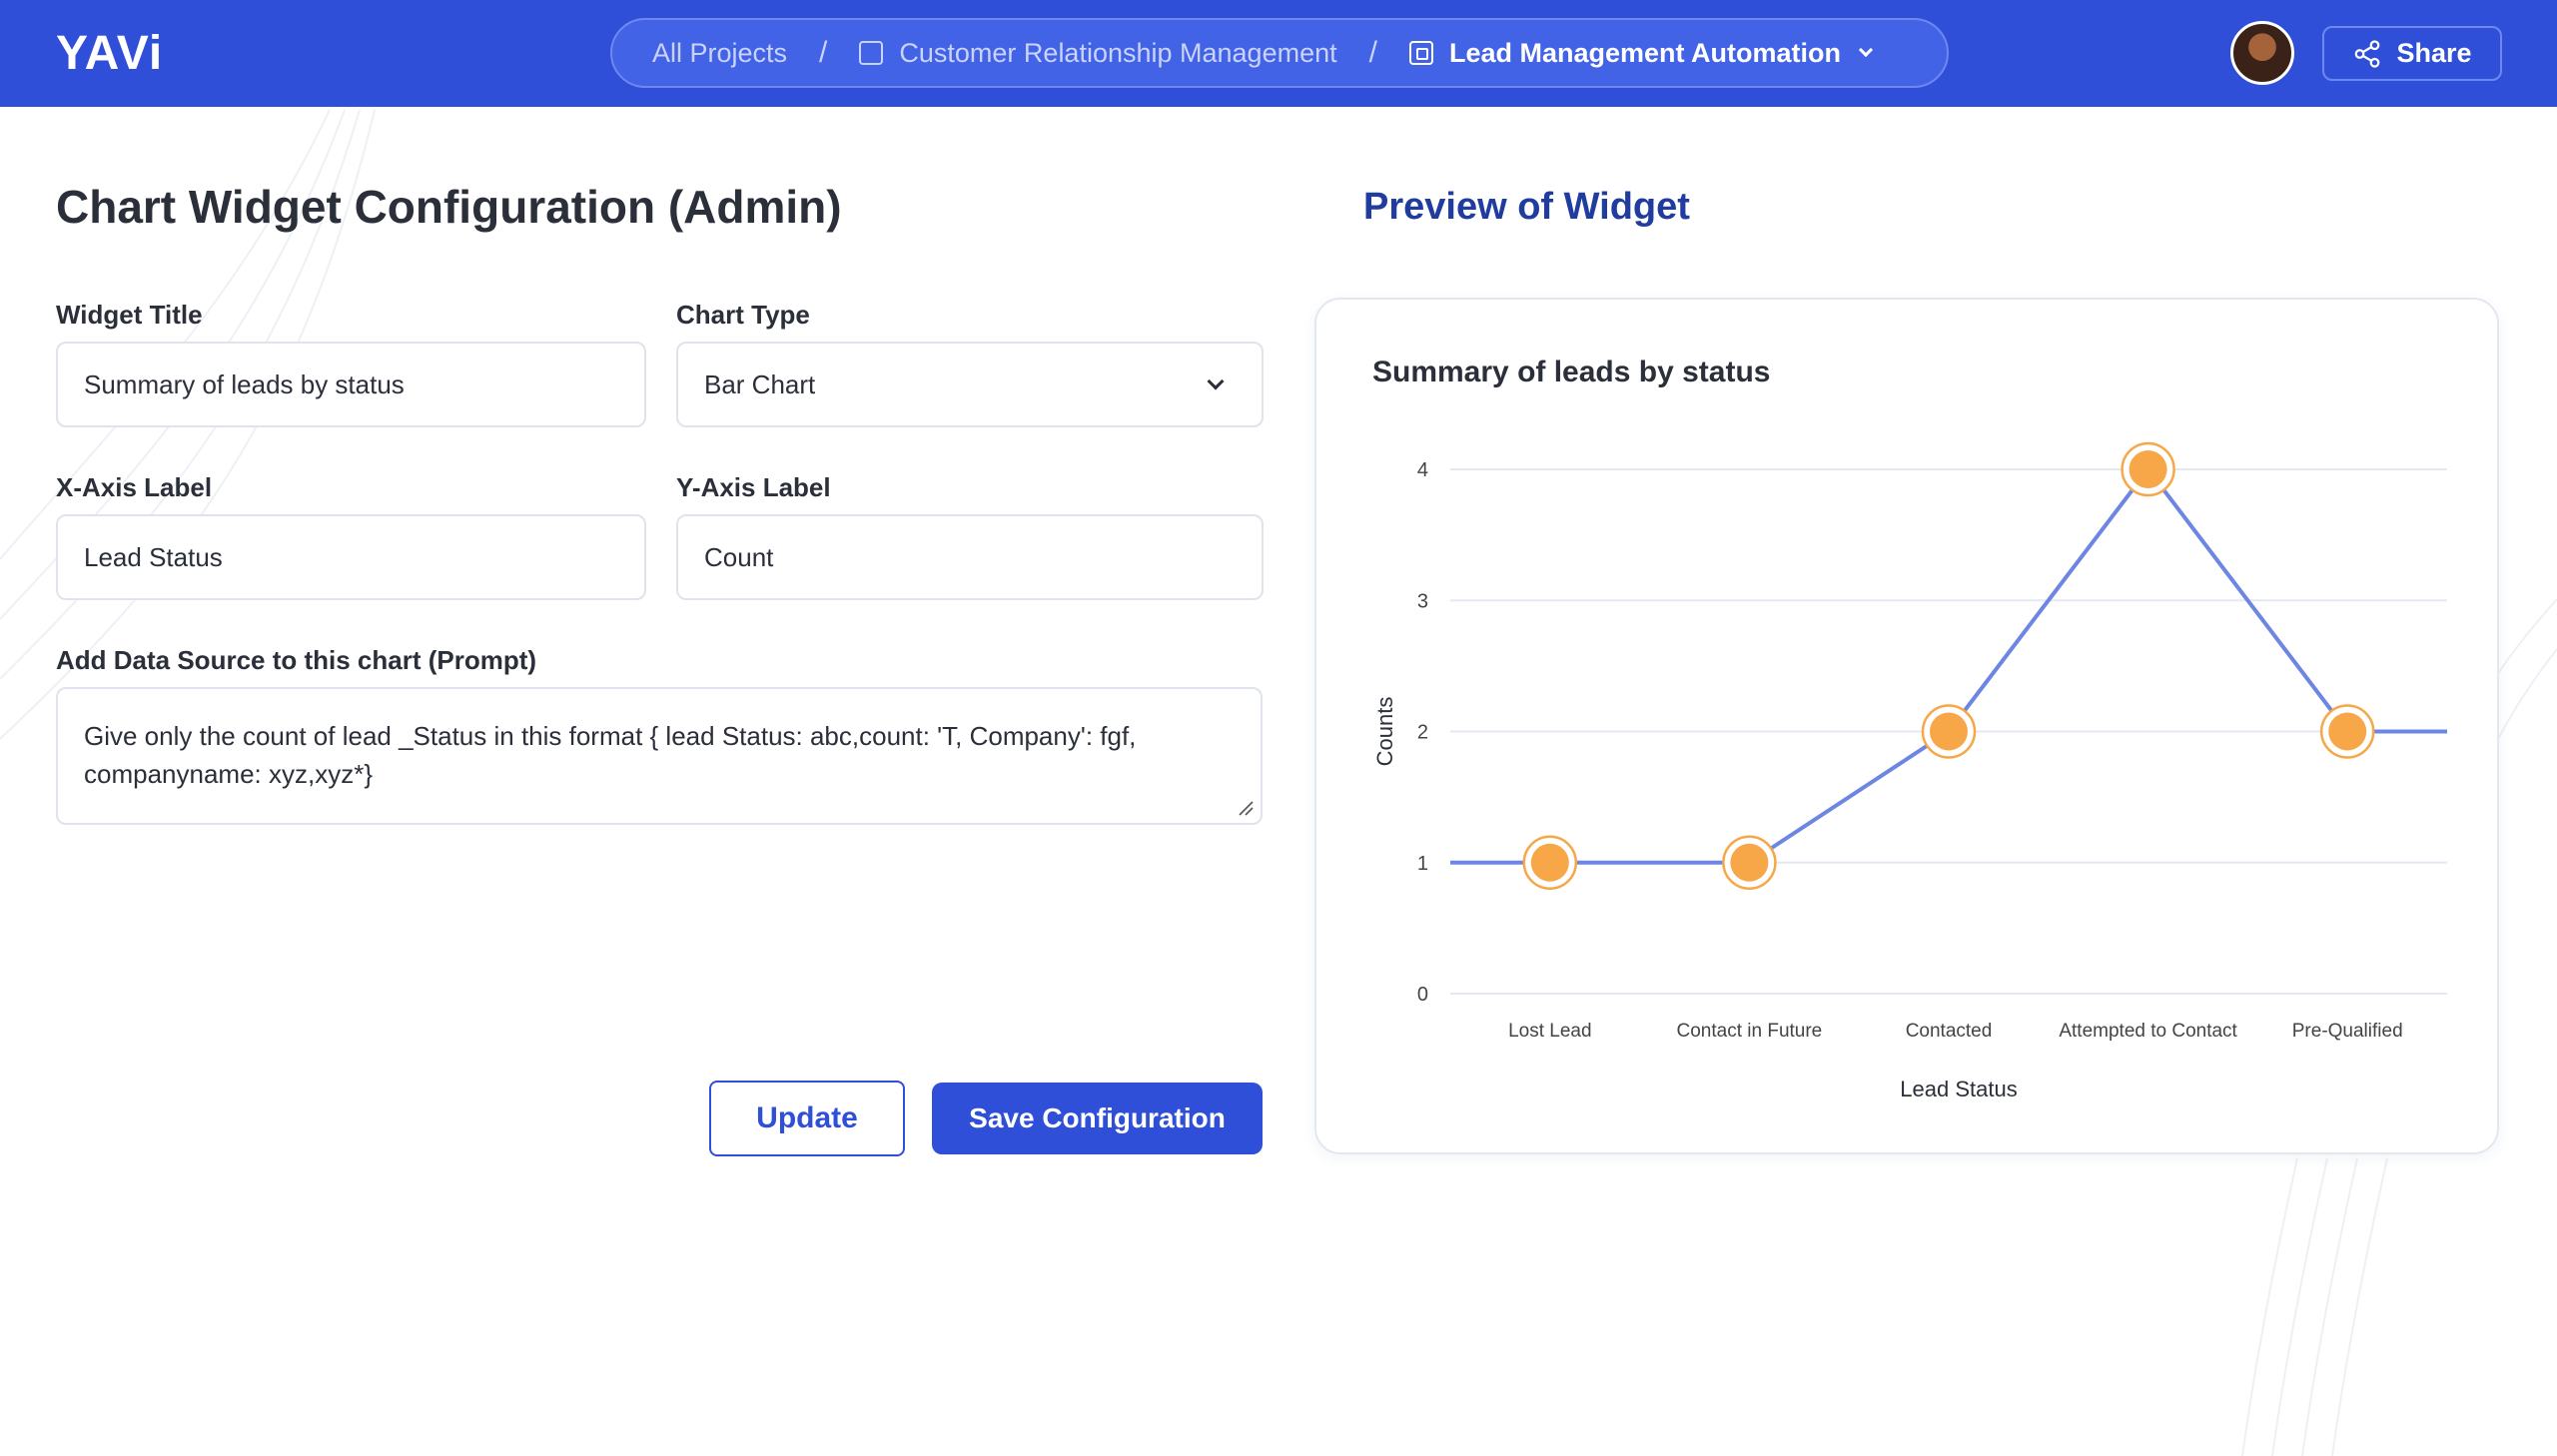  Describe the element at coordinates (1384, 732) in the screenshot. I see `y-axis-title: Counts` at that location.